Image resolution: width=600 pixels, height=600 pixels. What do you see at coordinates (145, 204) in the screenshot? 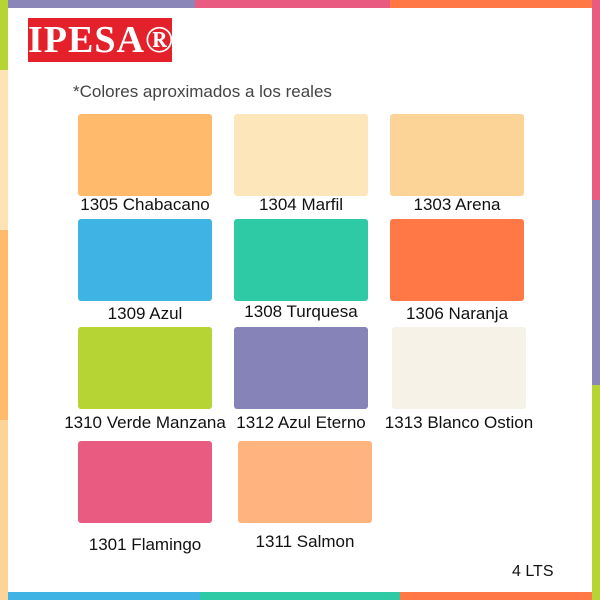
I see `color-name: 1305 Chabacano` at bounding box center [145, 204].